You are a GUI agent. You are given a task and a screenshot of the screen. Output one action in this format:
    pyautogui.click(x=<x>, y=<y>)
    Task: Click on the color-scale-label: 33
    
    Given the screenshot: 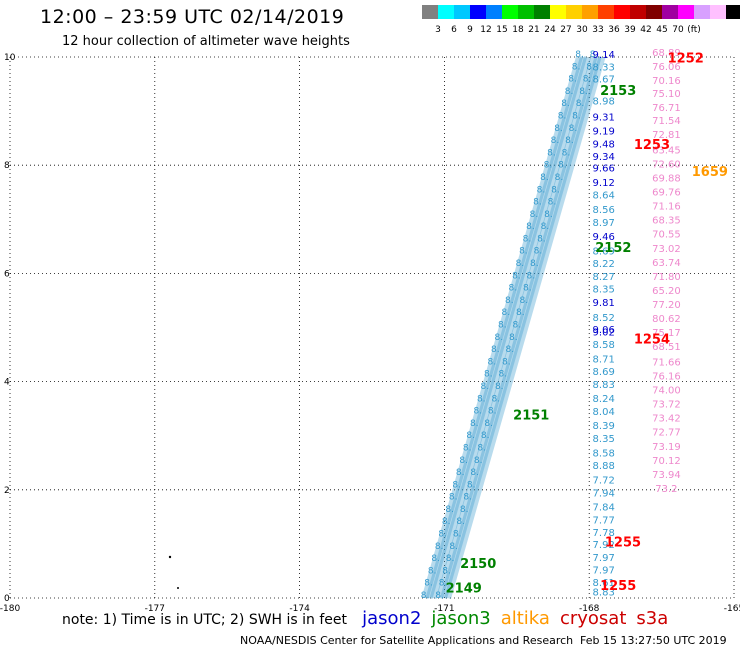 What is the action you would take?
    pyautogui.click(x=597, y=30)
    